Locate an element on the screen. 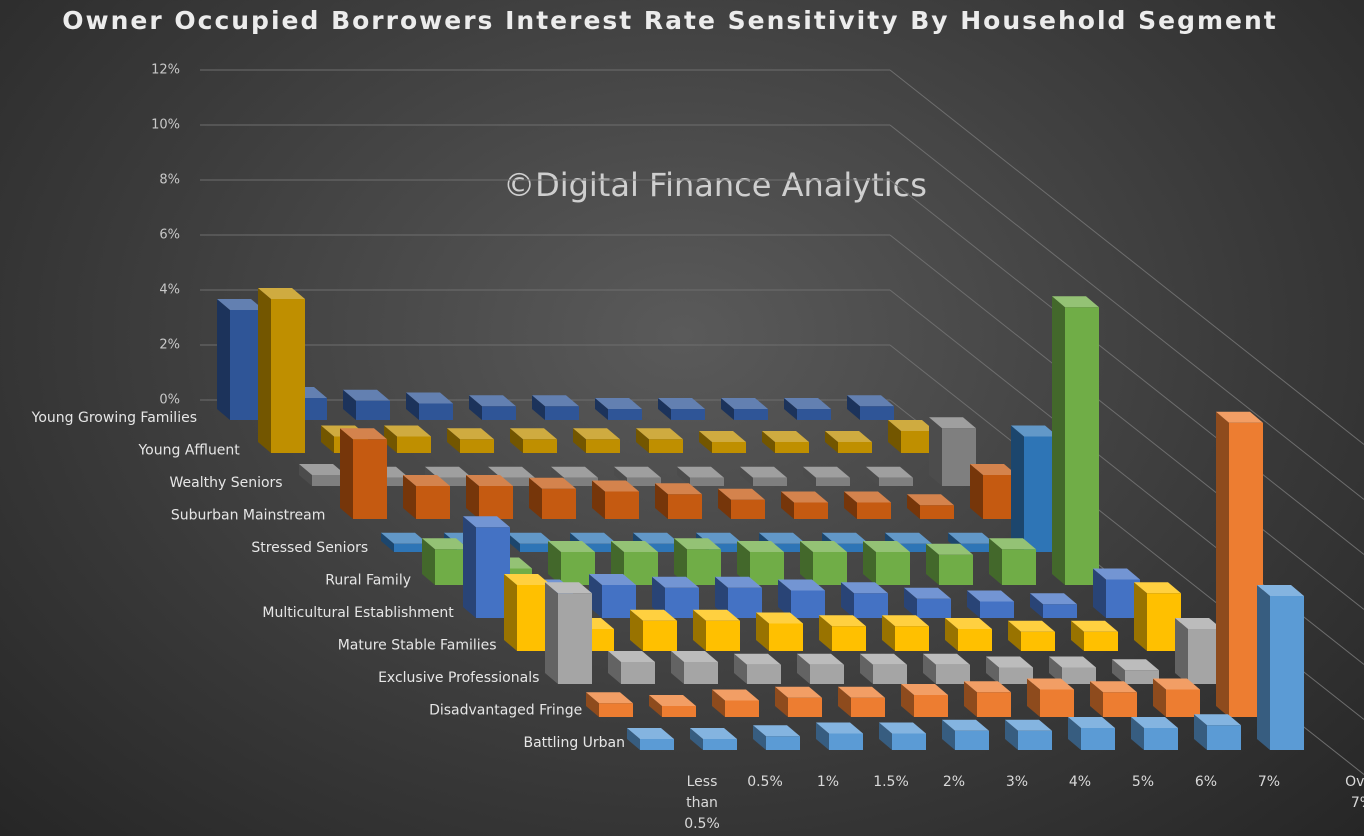 This screenshot has width=1364, height=836. y-tick-label: 2% is located at coordinates (169, 345).